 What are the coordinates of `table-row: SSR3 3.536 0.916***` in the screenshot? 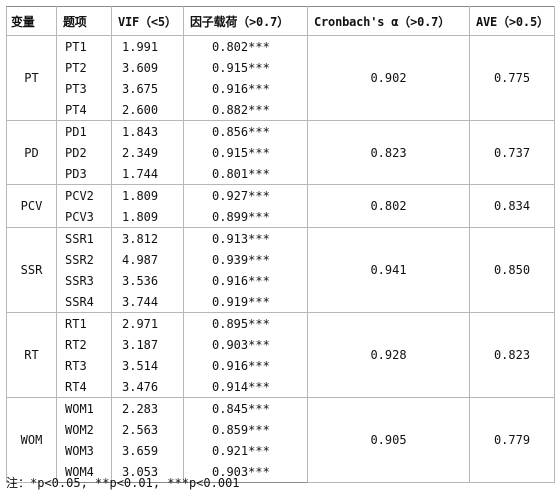 It's located at (281, 280).